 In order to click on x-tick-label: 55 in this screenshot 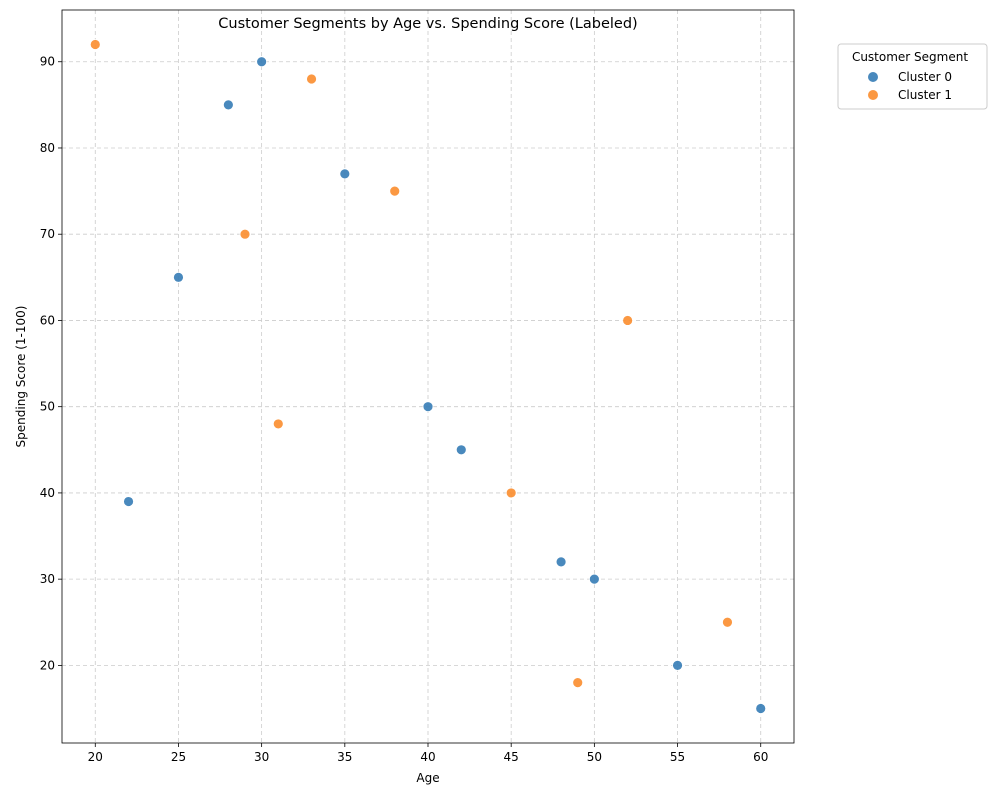, I will do `click(677, 757)`.